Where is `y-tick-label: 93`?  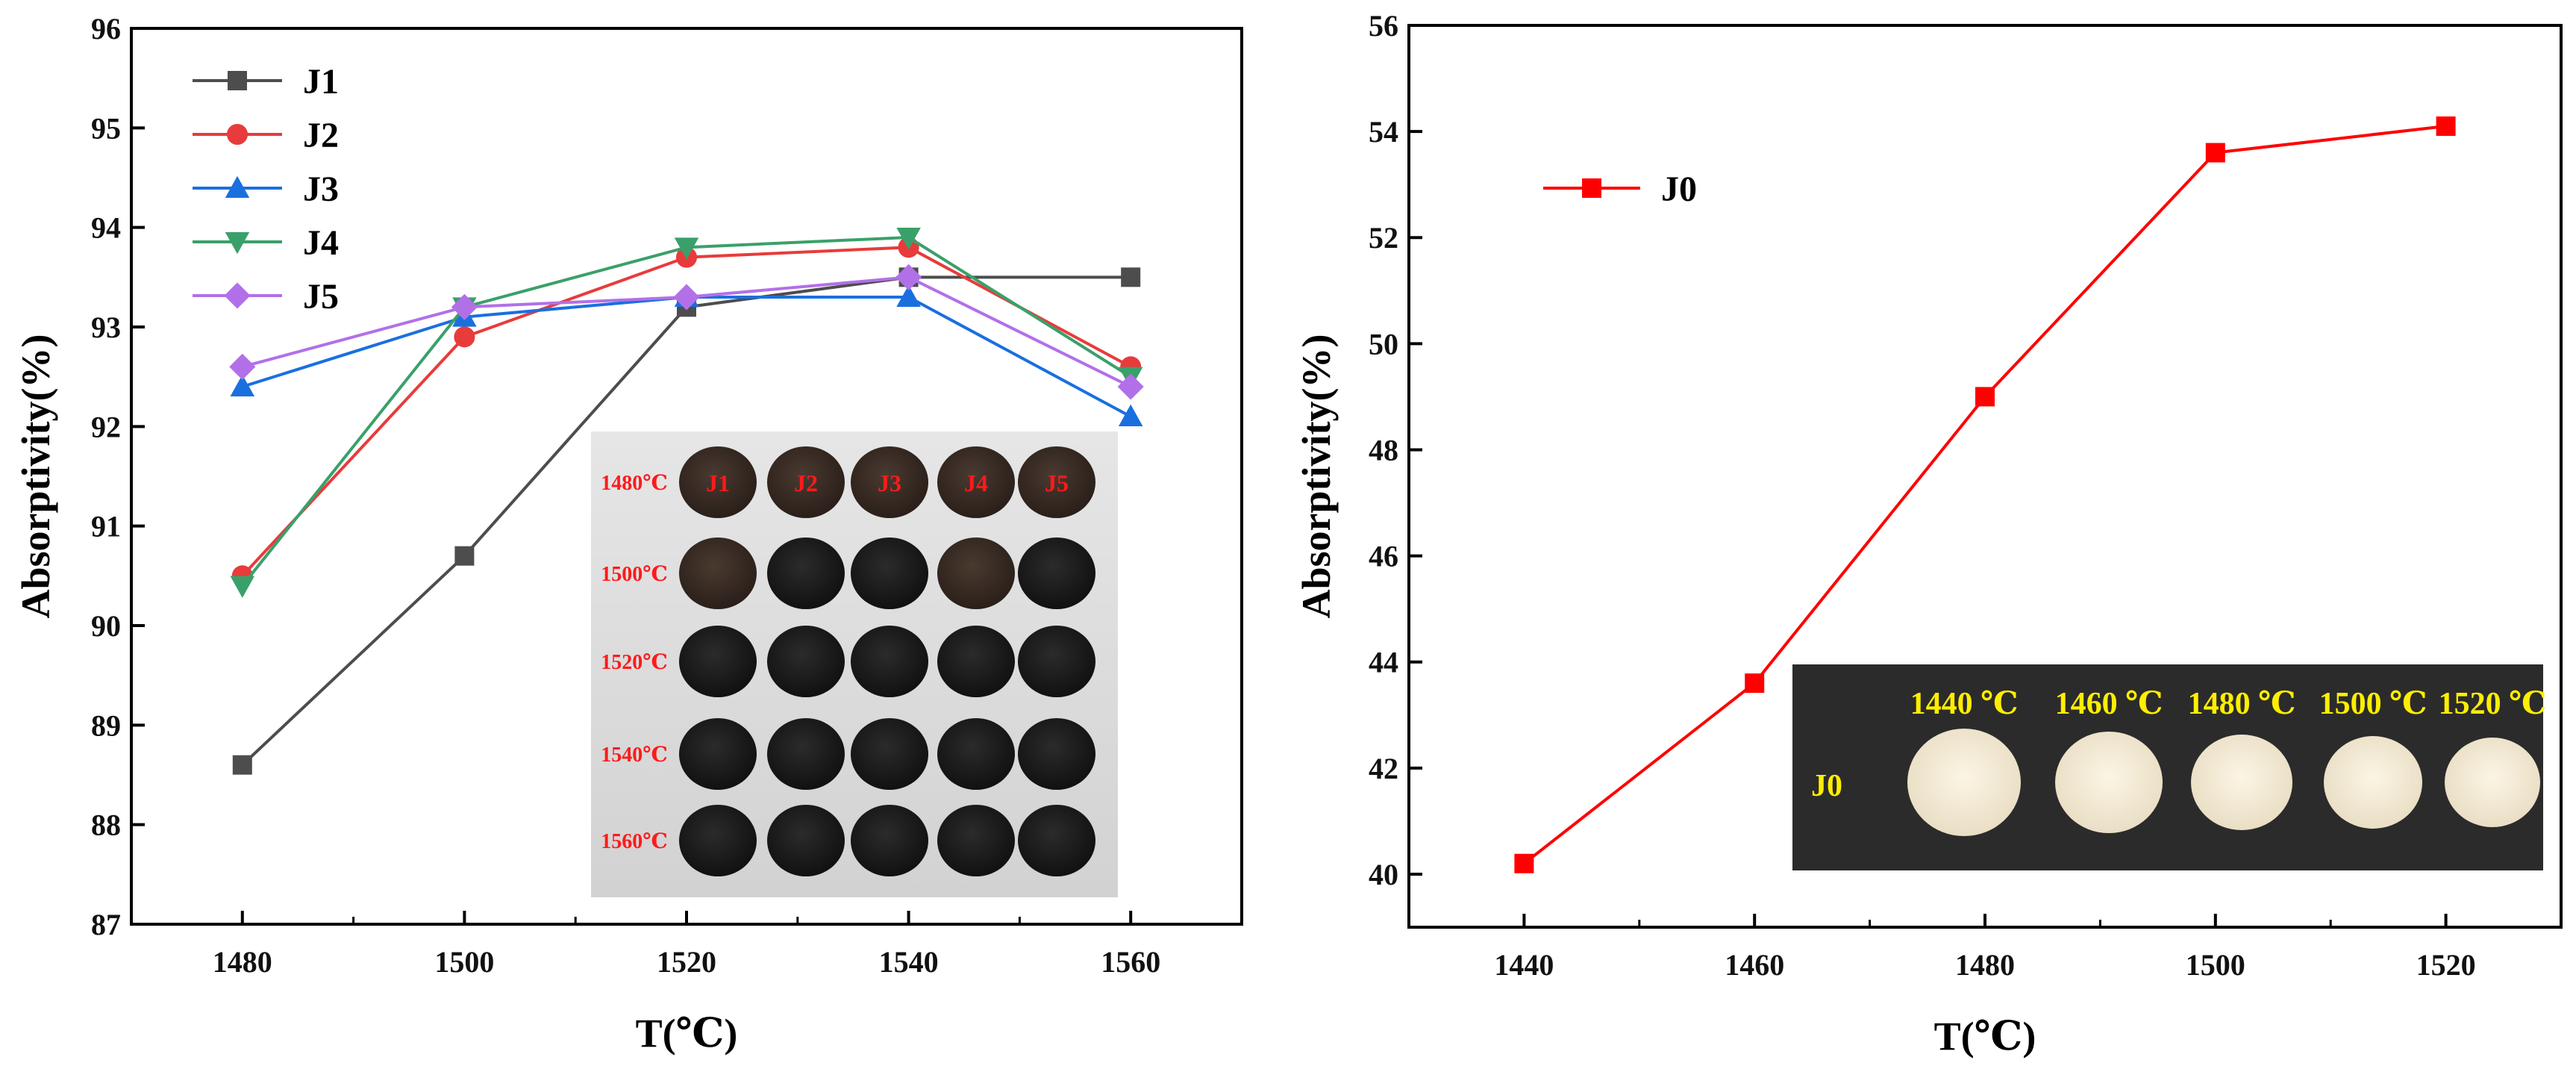
y-tick-label: 93 is located at coordinates (106, 327).